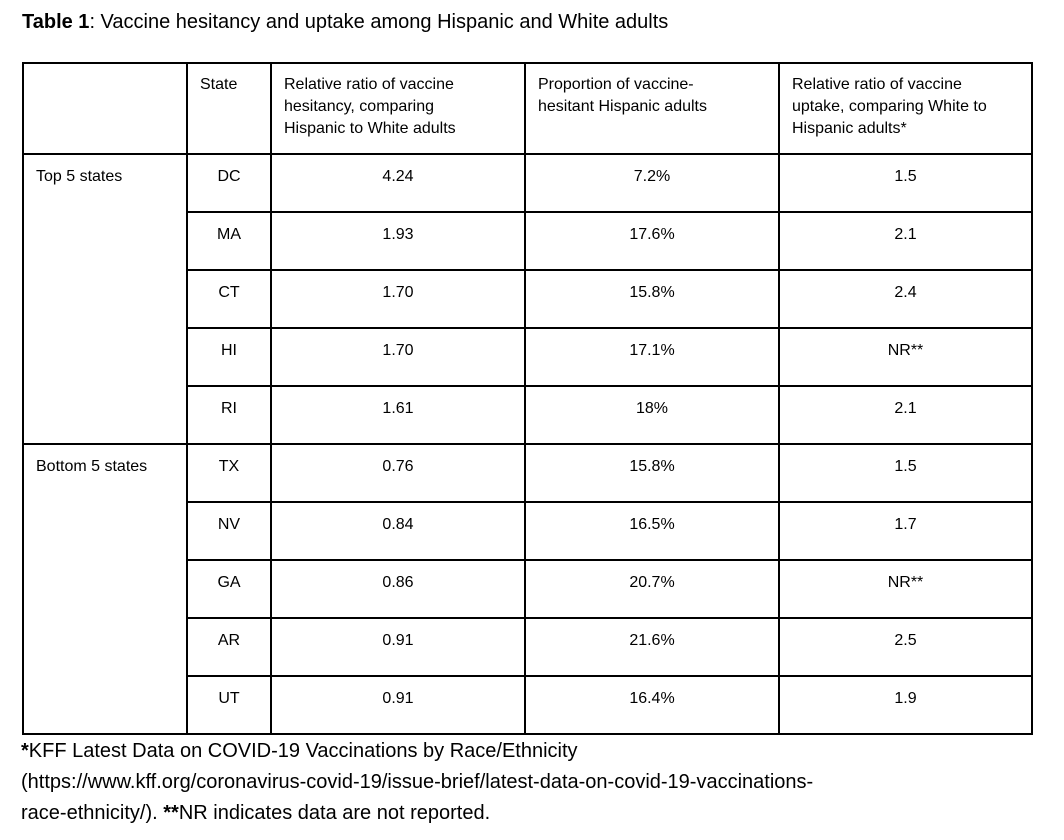 The width and height of the screenshot is (1064, 840). Describe the element at coordinates (398, 241) in the screenshot. I see `hesitancy-ratio-cell: 1.93` at that location.